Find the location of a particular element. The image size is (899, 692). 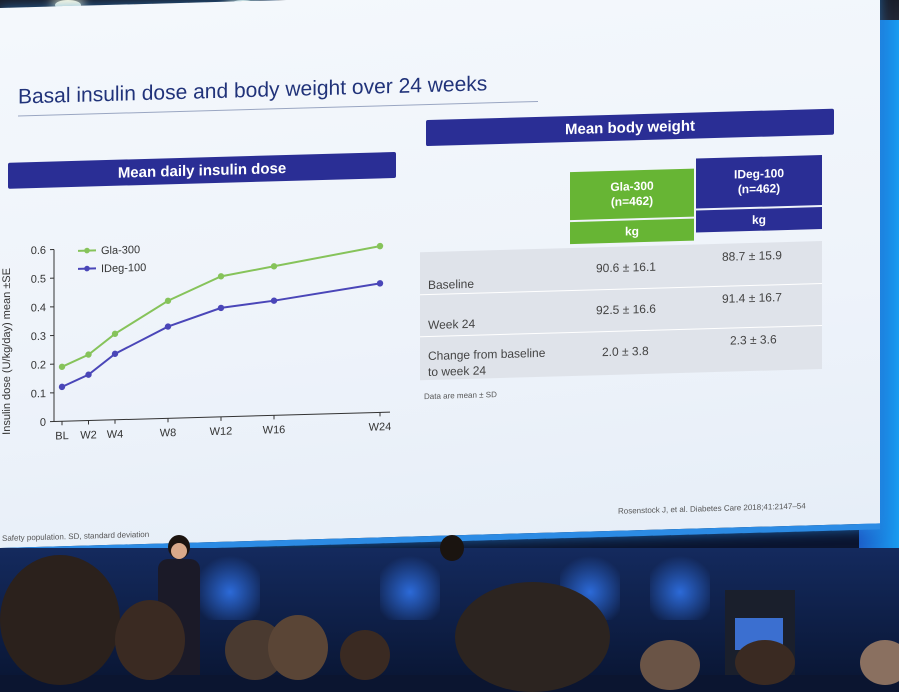

ideg-unit-header: kg is located at coordinates (759, 220).